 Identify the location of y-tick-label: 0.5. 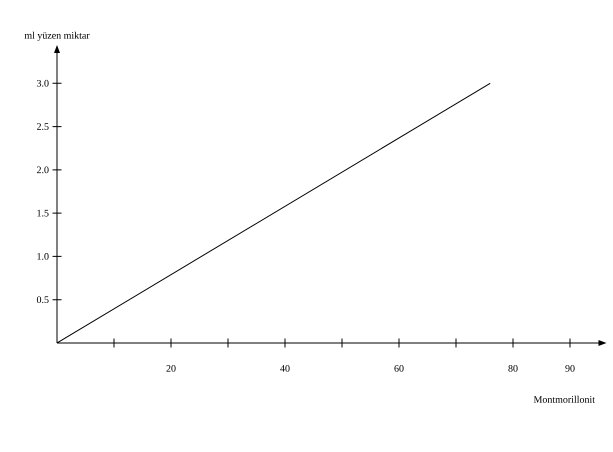
(42, 300).